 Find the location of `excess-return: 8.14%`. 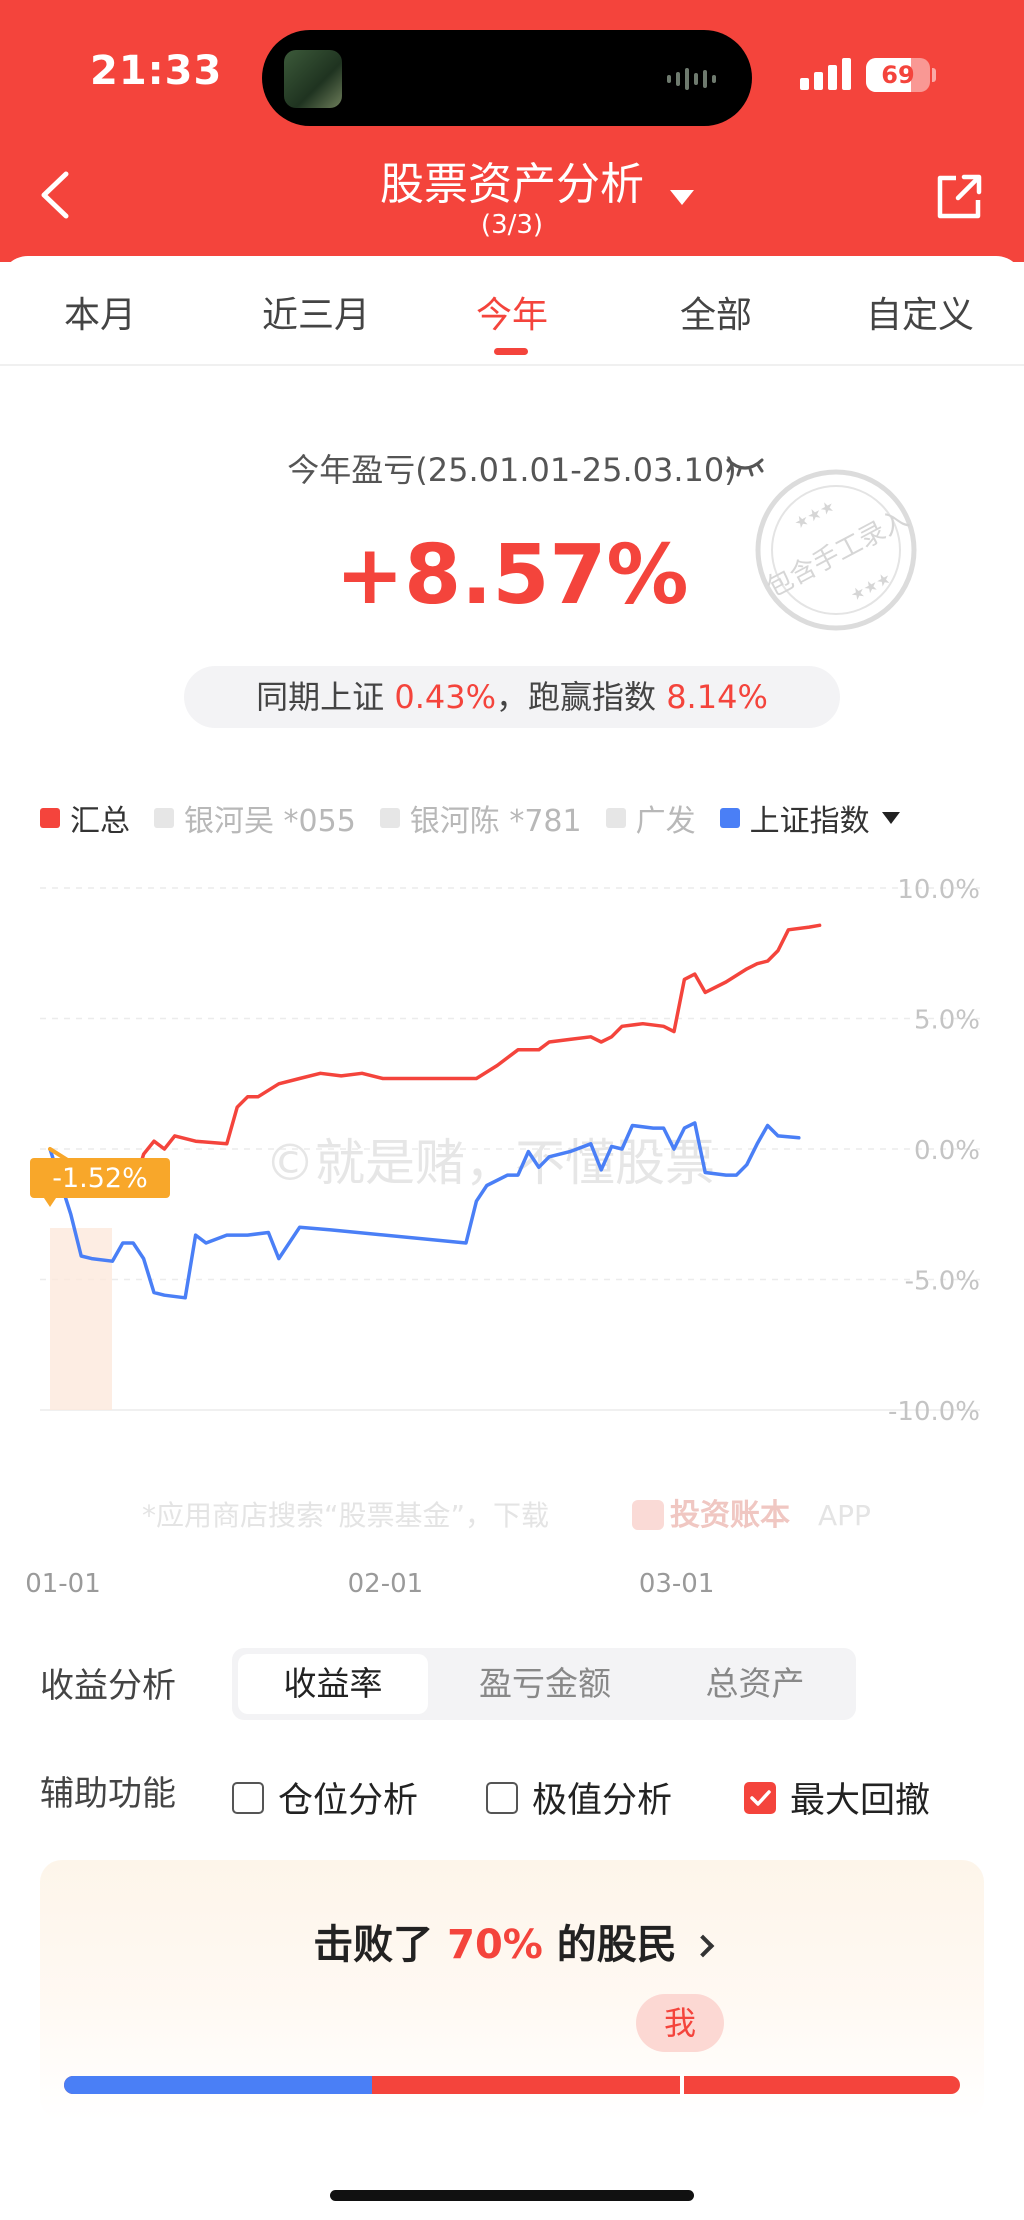

excess-return: 8.14% is located at coordinates (717, 697).